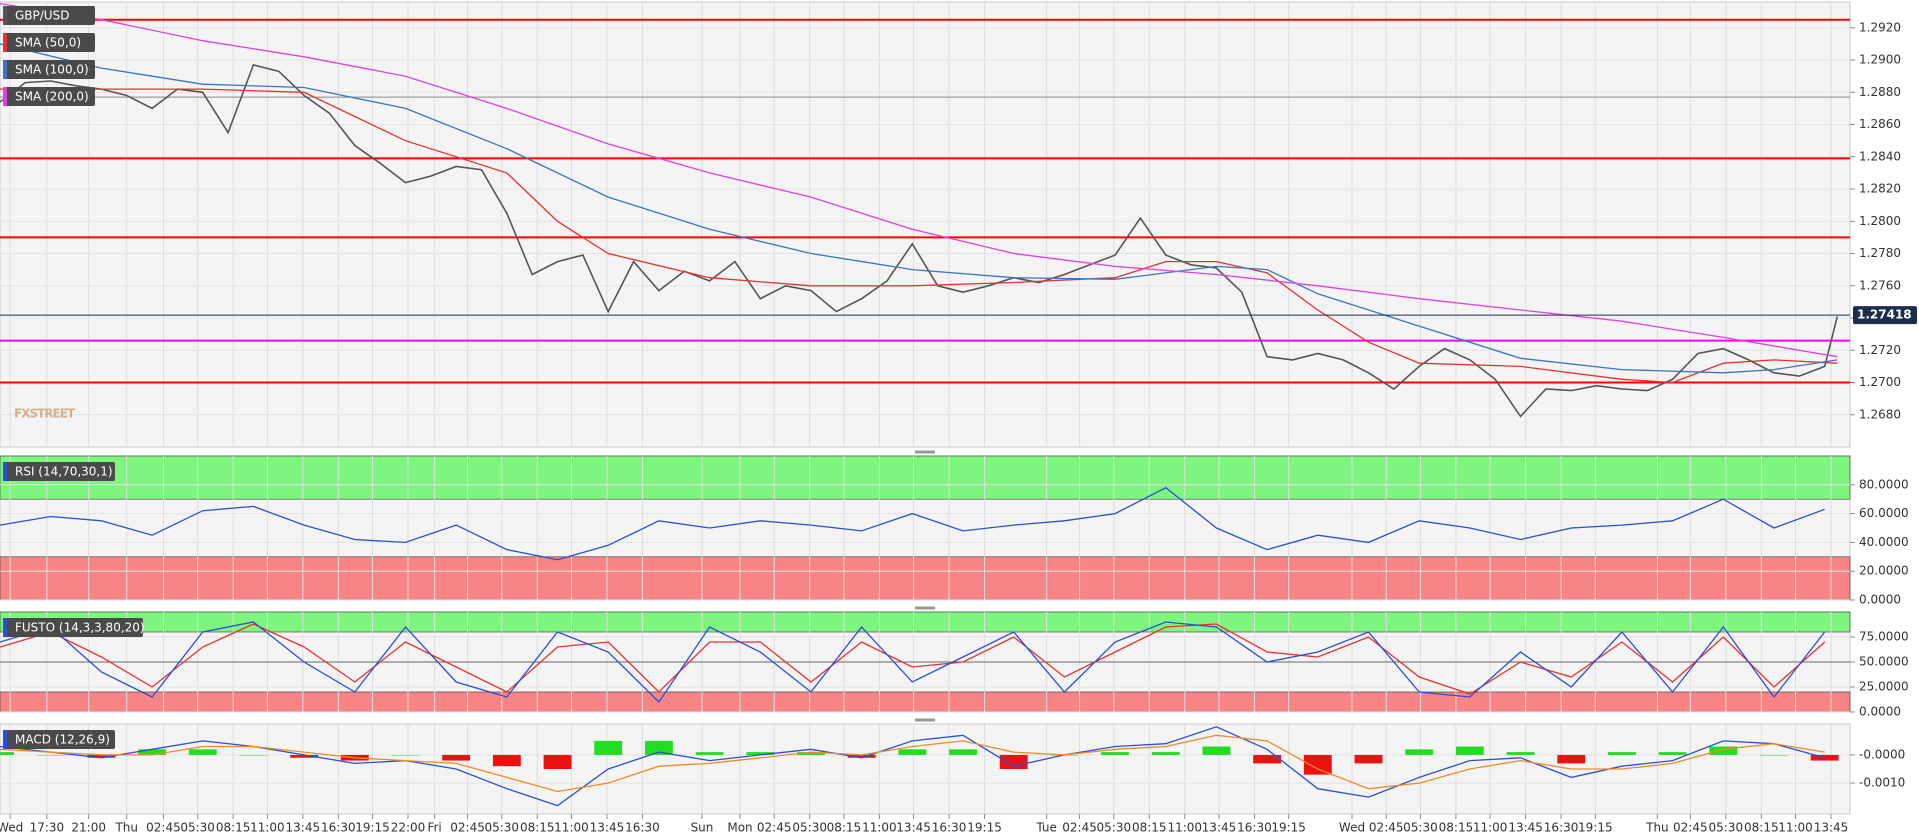  Describe the element at coordinates (1884, 662) in the screenshot. I see `y-tick-label: 50.0000` at that location.